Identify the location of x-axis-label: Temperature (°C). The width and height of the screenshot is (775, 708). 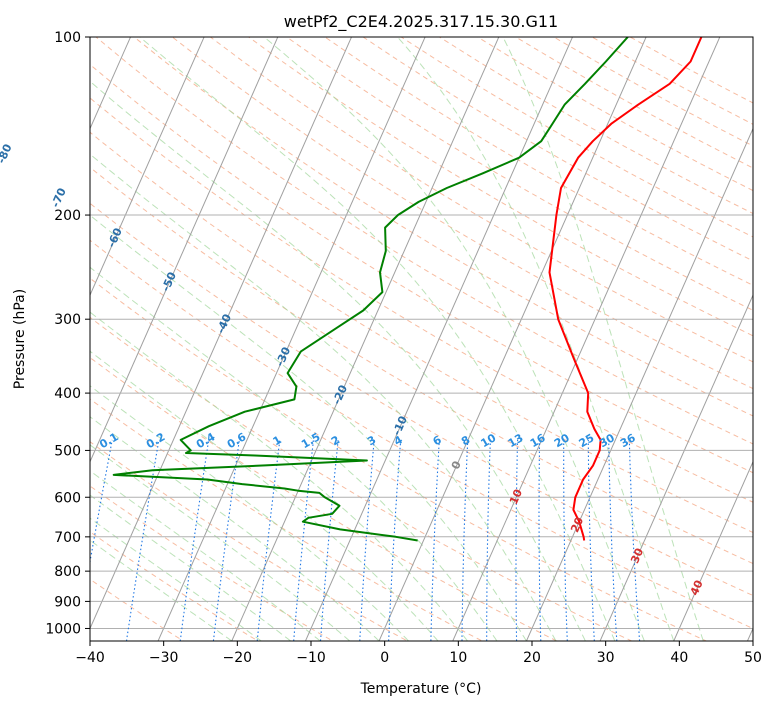
(421, 689).